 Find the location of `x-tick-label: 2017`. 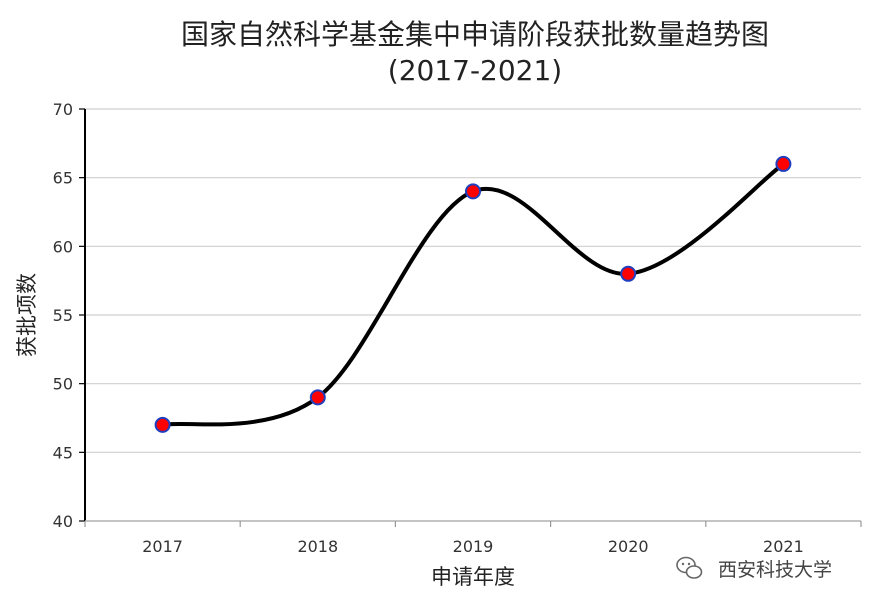

x-tick-label: 2017 is located at coordinates (162, 546).